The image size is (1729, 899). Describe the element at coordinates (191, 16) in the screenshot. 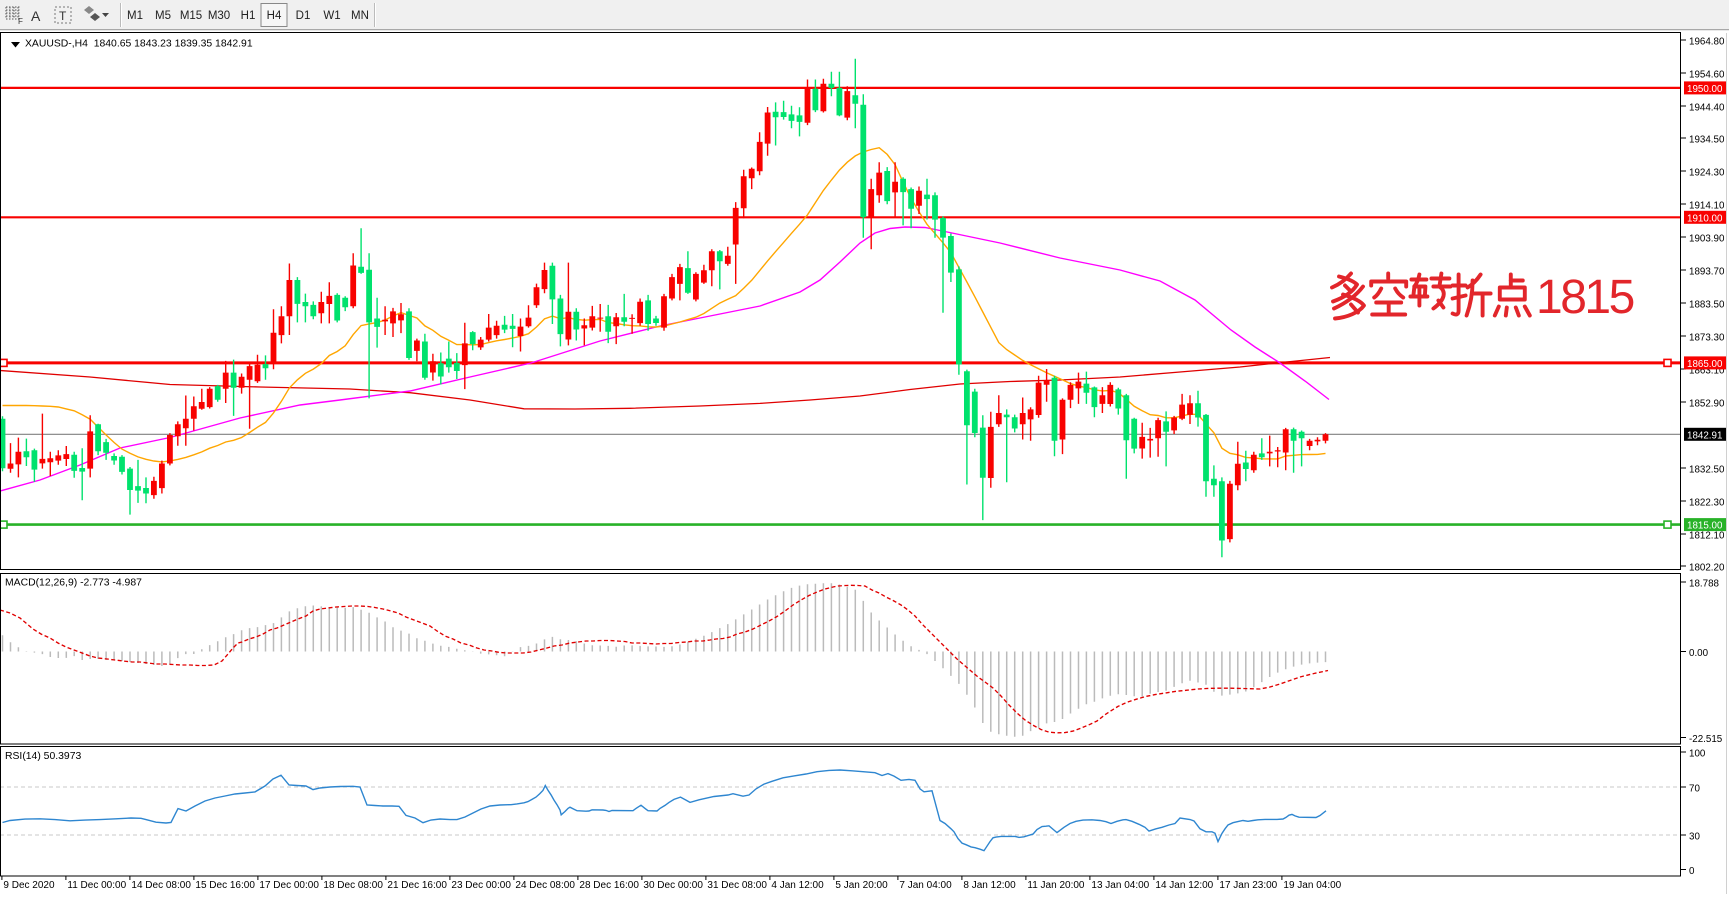

I see `svg-text: M15` at that location.